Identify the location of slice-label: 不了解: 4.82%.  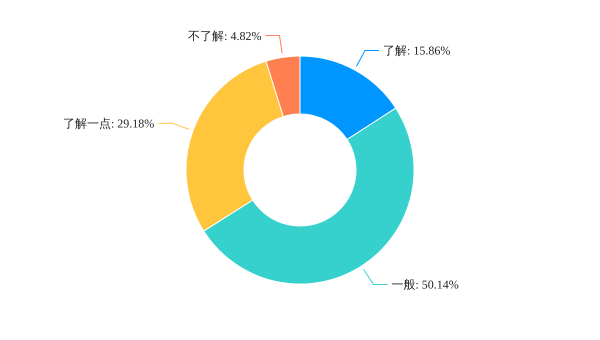
(225, 35).